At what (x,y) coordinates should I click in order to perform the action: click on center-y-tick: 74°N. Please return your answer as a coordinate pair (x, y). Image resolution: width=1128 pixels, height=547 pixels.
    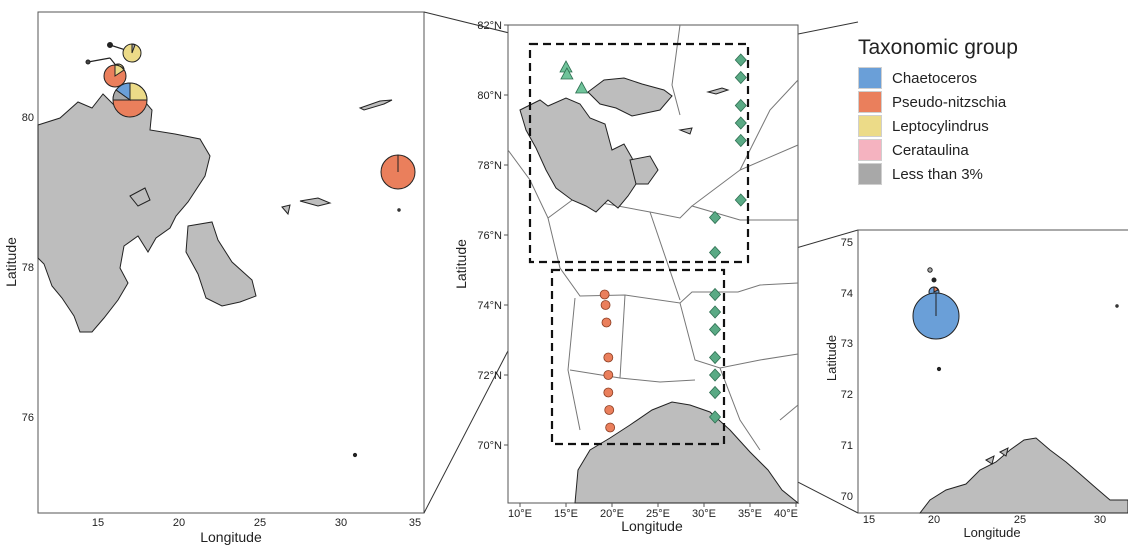
    Looking at the image, I should click on (489, 306).